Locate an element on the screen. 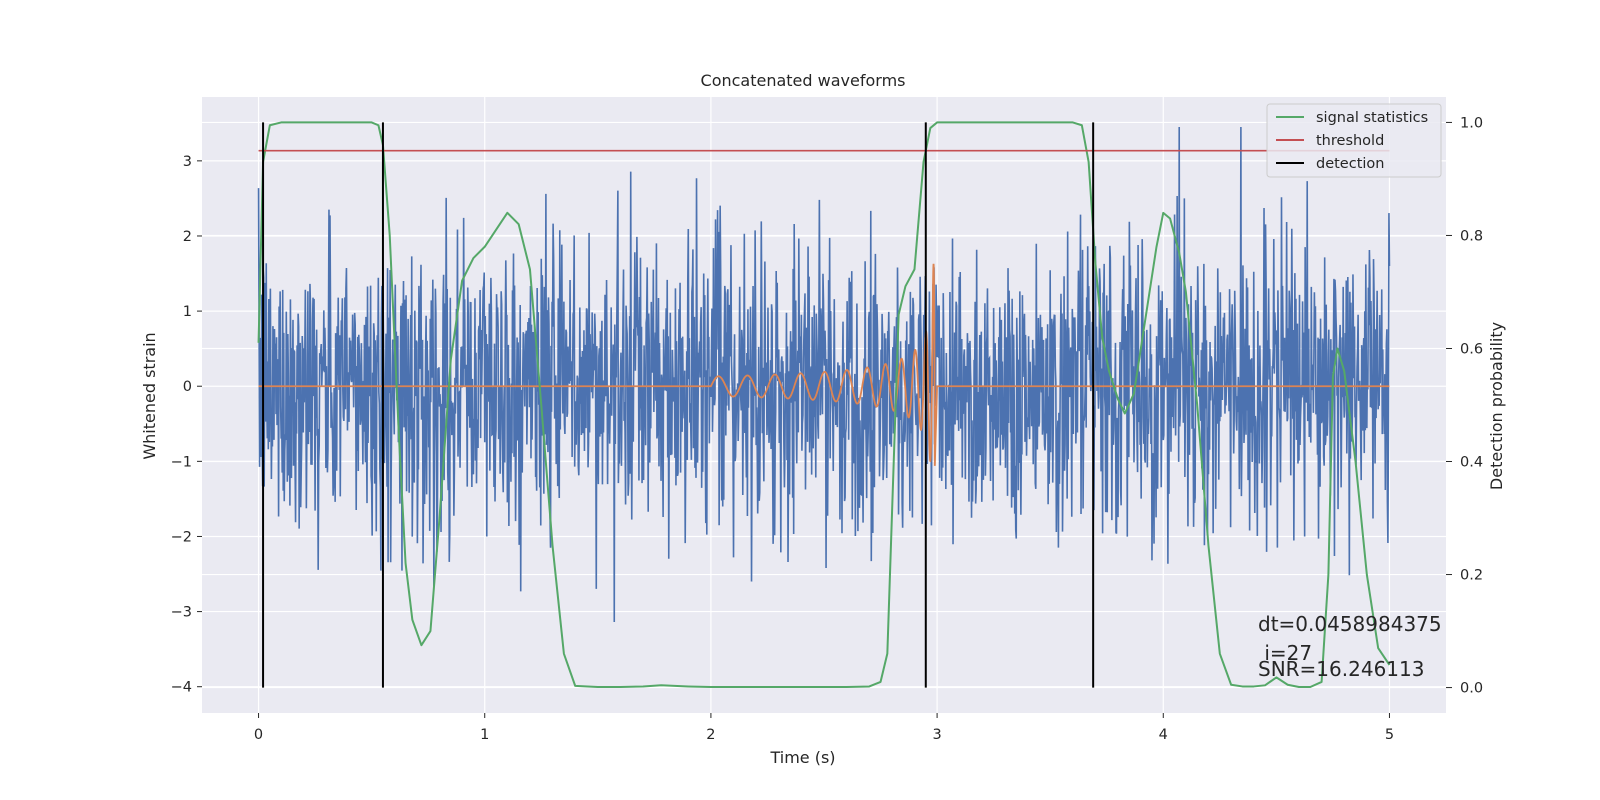 The image size is (1600, 800). x-tick-label: 2 is located at coordinates (710, 735).